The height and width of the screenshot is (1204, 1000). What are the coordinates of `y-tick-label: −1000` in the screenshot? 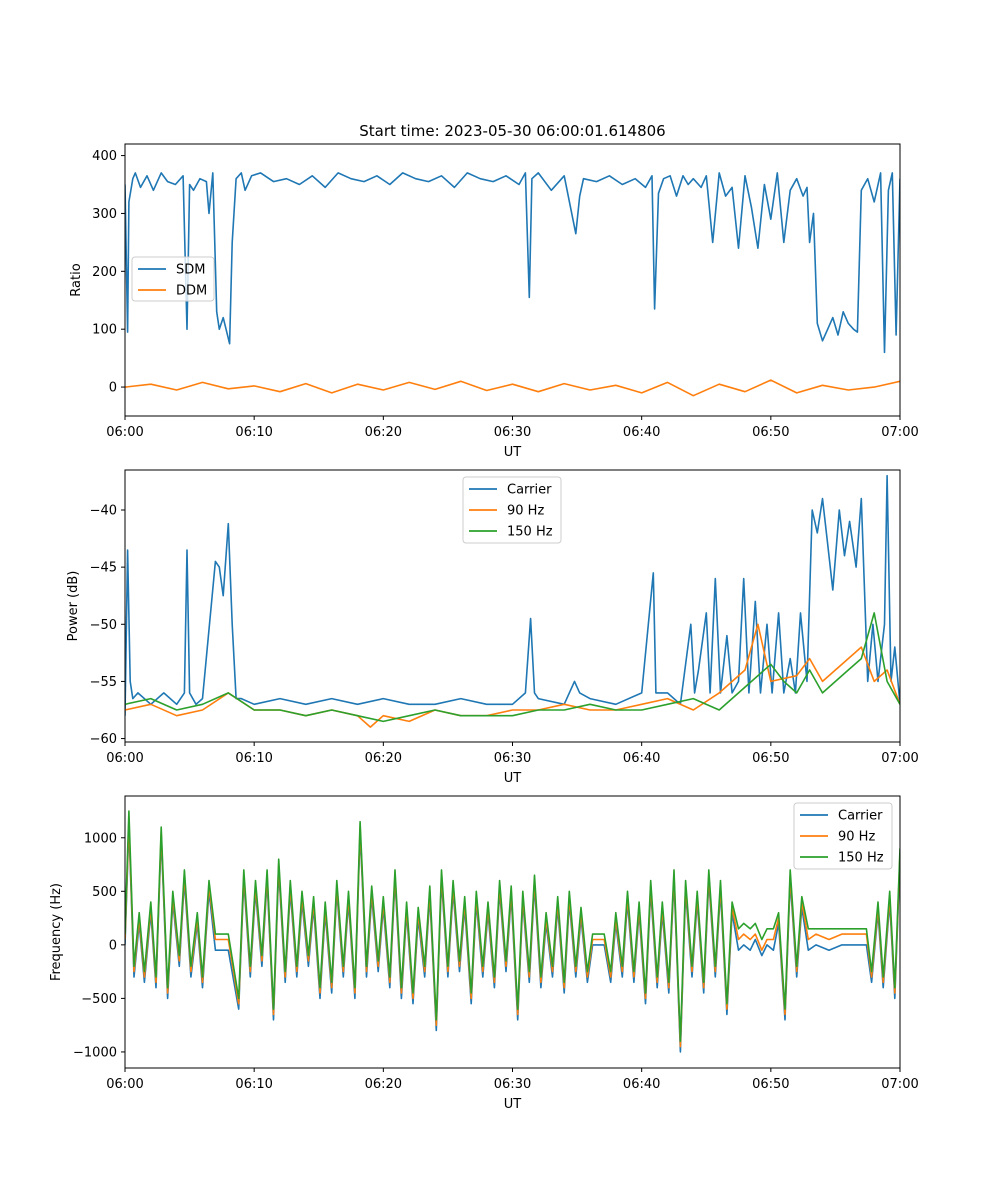 It's located at (95, 1052).